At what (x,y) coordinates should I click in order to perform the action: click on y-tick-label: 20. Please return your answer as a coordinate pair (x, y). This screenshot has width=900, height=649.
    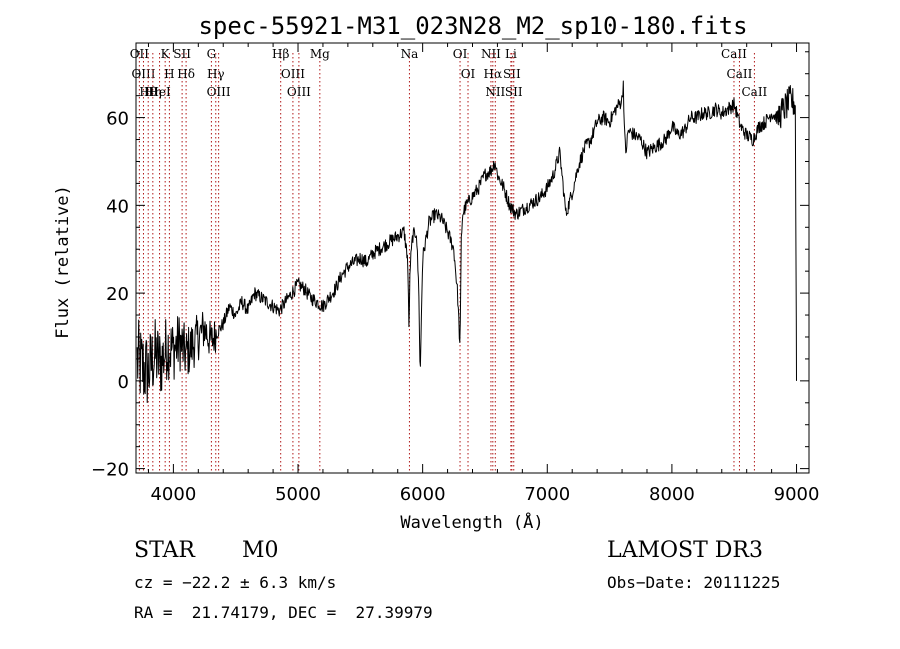
    Looking at the image, I should click on (117, 294).